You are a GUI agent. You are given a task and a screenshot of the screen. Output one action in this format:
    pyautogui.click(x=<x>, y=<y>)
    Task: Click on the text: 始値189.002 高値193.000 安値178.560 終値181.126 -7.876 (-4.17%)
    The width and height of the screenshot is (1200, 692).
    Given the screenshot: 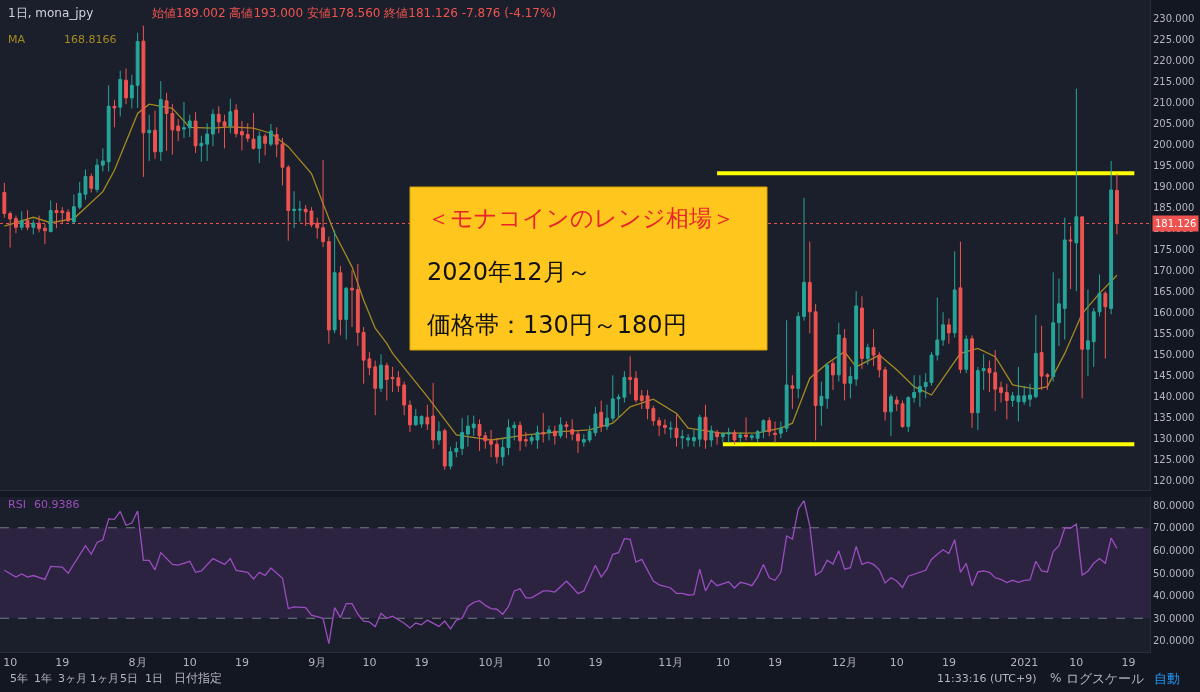 What is the action you would take?
    pyautogui.click(x=354, y=13)
    